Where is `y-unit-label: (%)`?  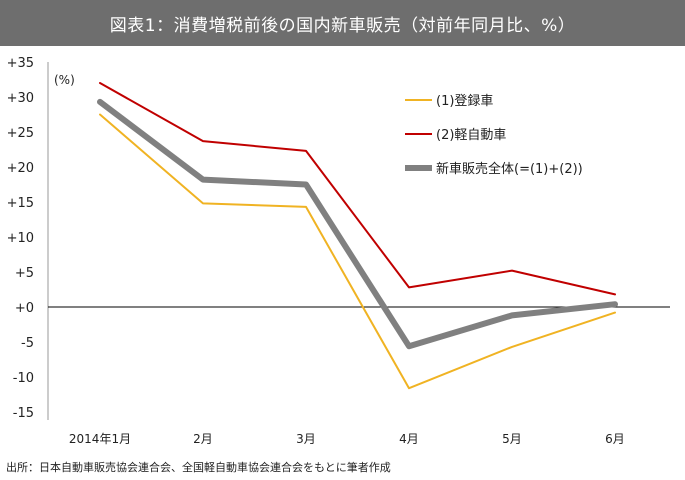
y-unit-label: (%) is located at coordinates (64, 80).